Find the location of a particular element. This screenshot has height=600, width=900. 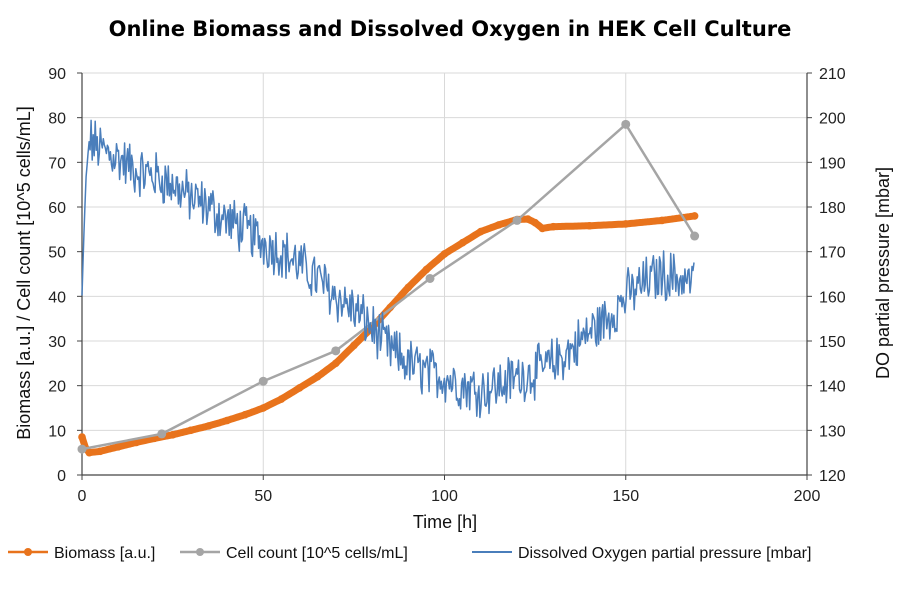

x-tick-label: 200 is located at coordinates (807, 496).